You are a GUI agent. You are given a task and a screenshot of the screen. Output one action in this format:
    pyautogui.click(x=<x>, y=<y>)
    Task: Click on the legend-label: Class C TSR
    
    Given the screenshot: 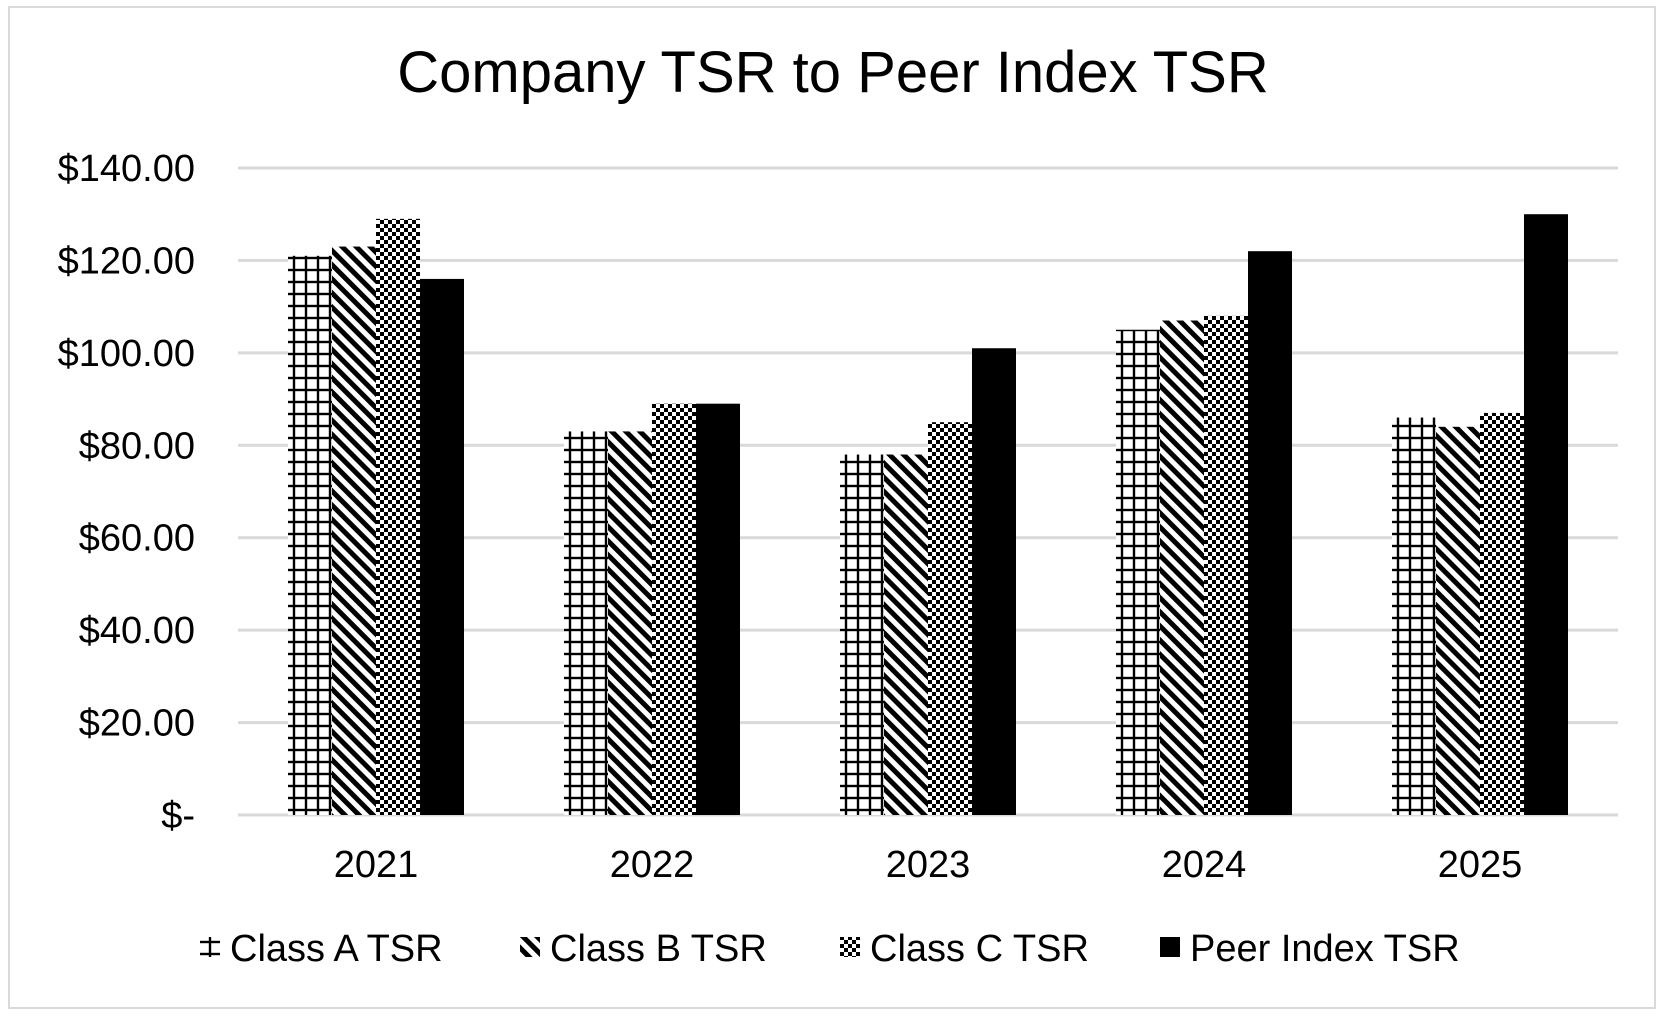 What is the action you would take?
    pyautogui.click(x=979, y=949)
    